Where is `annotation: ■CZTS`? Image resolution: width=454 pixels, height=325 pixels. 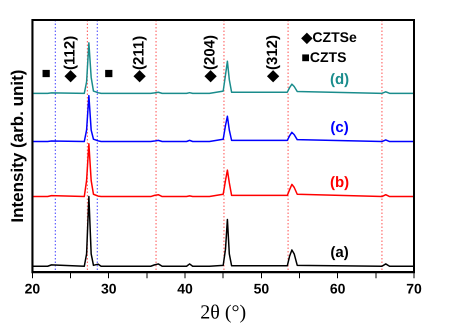
annotation: ■CZTS is located at coordinates (323, 56).